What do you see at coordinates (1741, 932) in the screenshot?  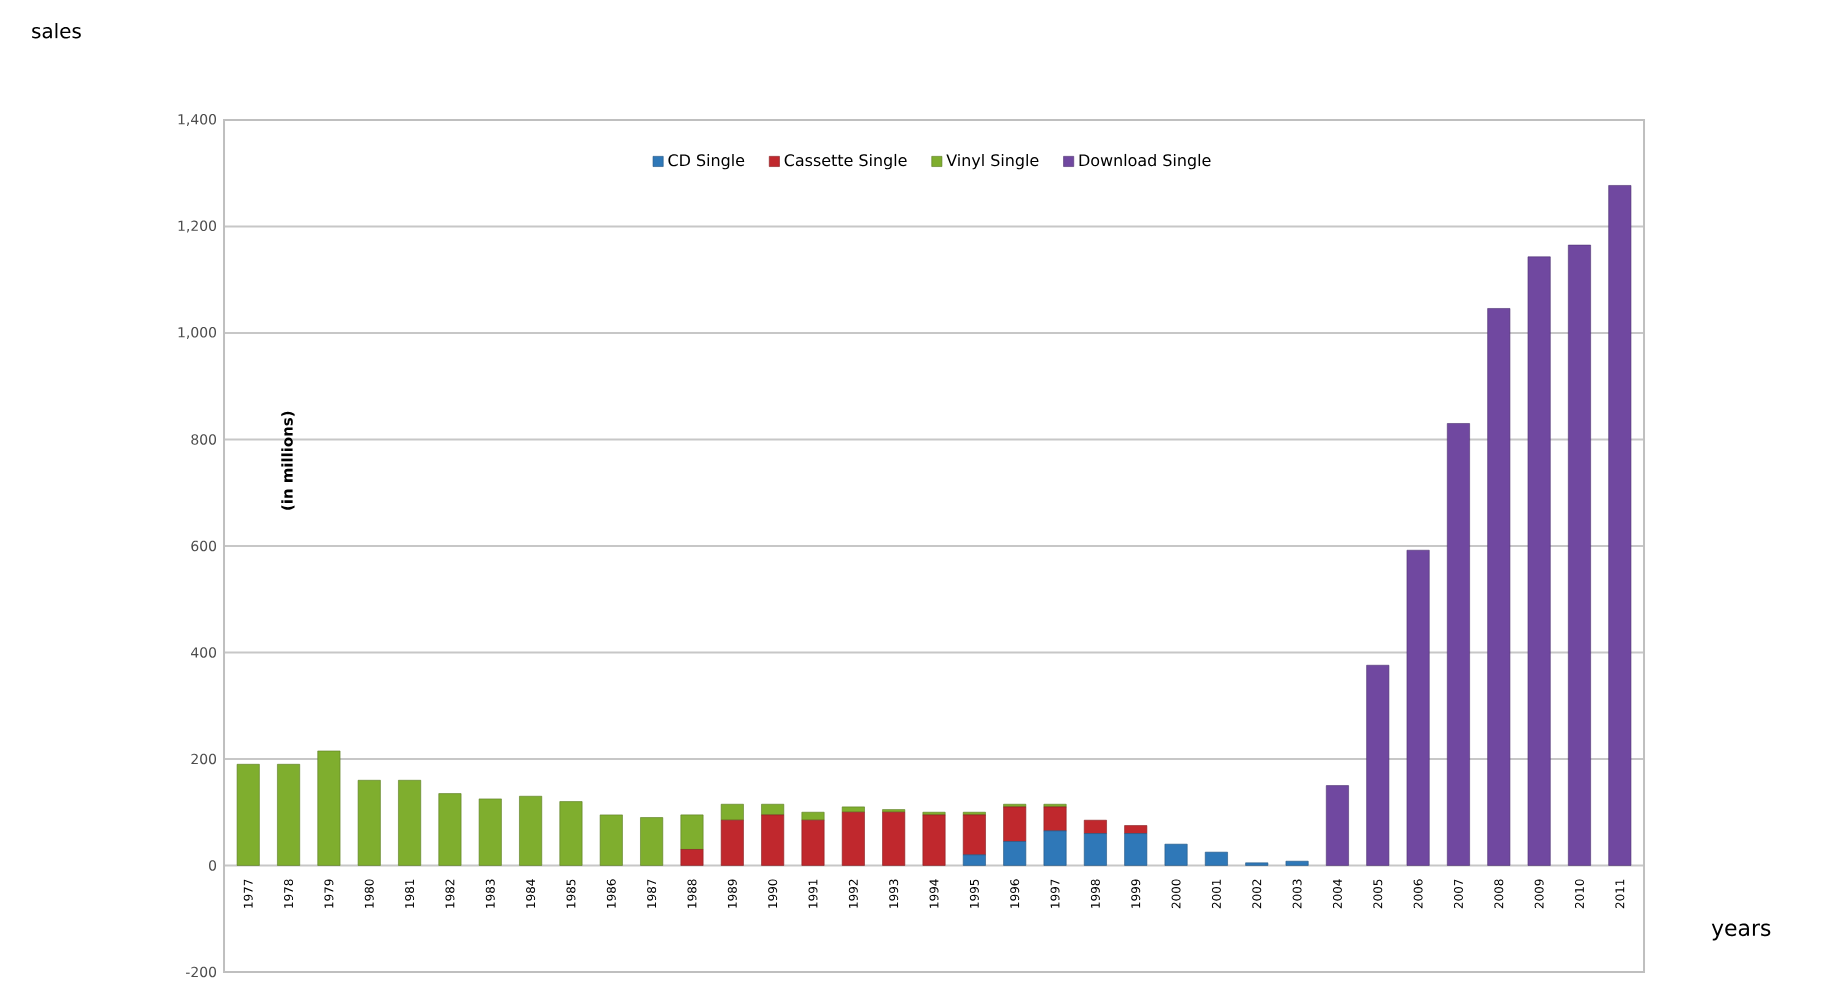 I see `x-axis-title: years` at bounding box center [1741, 932].